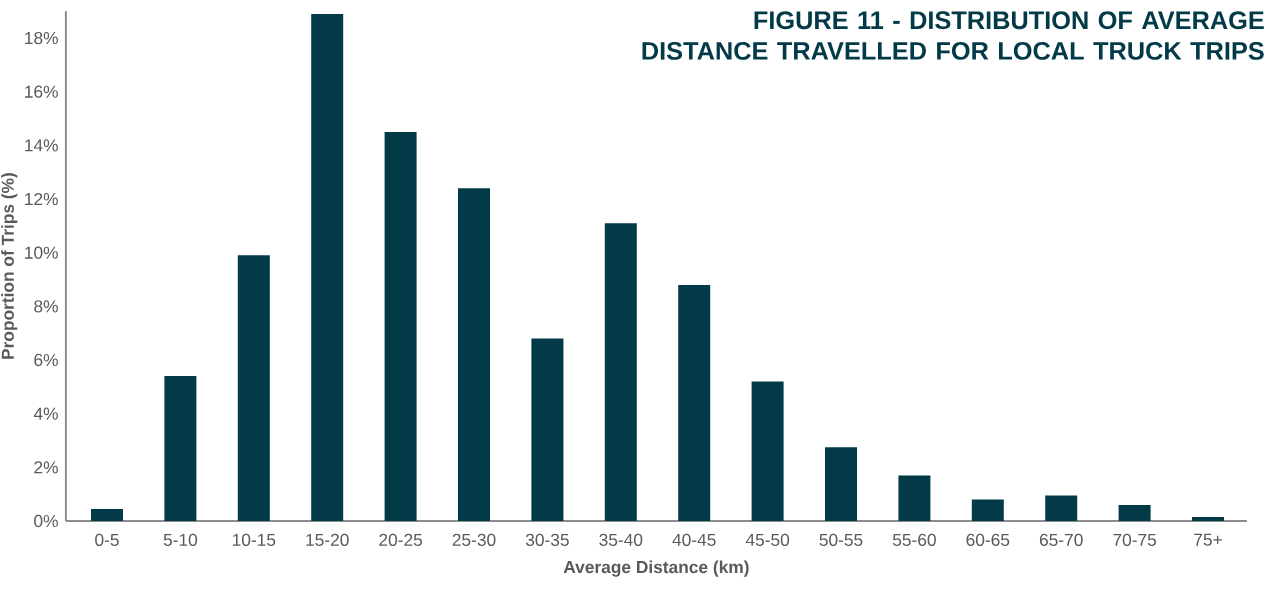 Image resolution: width=1288 pixels, height=603 pixels. I want to click on chart-title: FIGURE 11 - DISTRIBUTION OF AVERAGE DISTANCE TRAVELLED FOR LOCAL TRUCK TRIPS, so click(953, 35).